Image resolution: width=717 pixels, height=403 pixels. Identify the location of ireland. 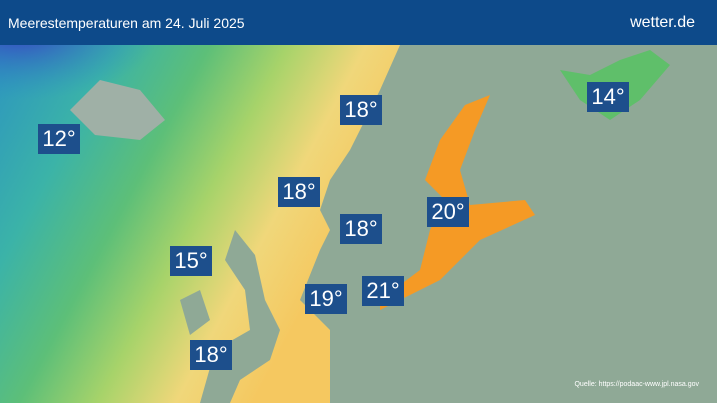
(195, 312).